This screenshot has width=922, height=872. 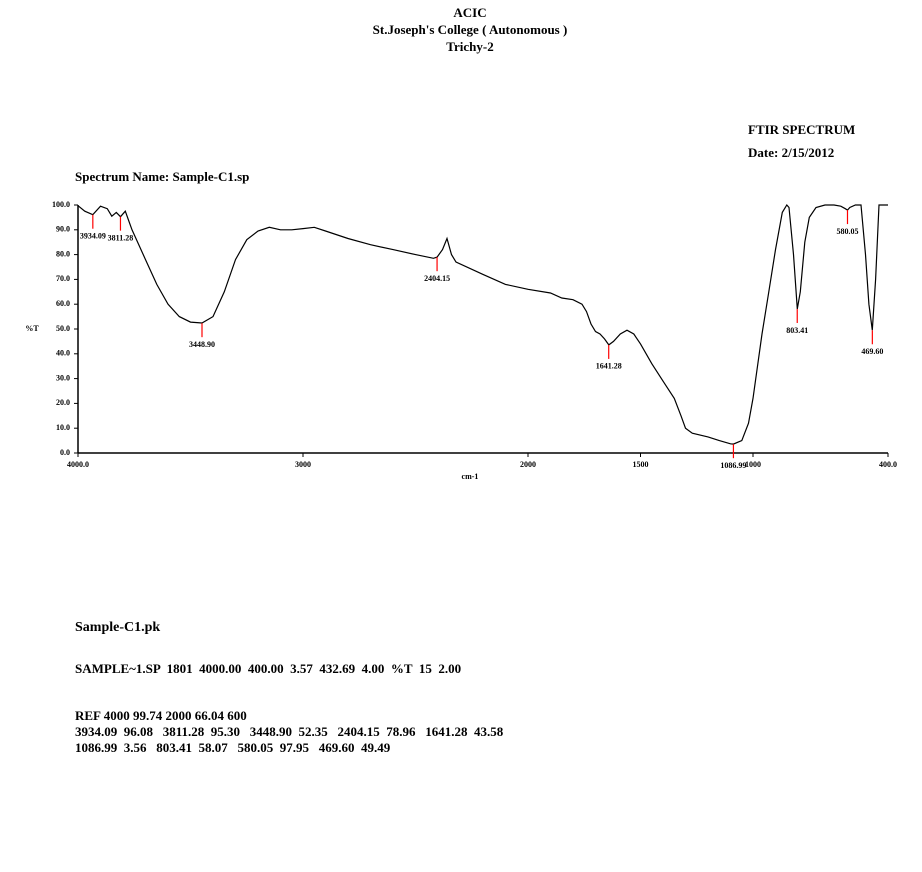 What do you see at coordinates (63, 402) in the screenshot?
I see `y-tick-label: 20.0` at bounding box center [63, 402].